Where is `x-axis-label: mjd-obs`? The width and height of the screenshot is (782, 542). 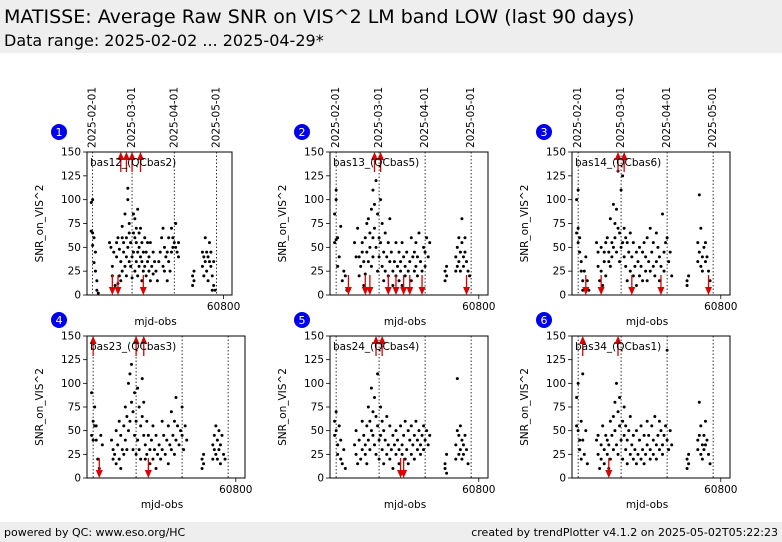 x-axis-label: mjd-obs is located at coordinates (405, 322).